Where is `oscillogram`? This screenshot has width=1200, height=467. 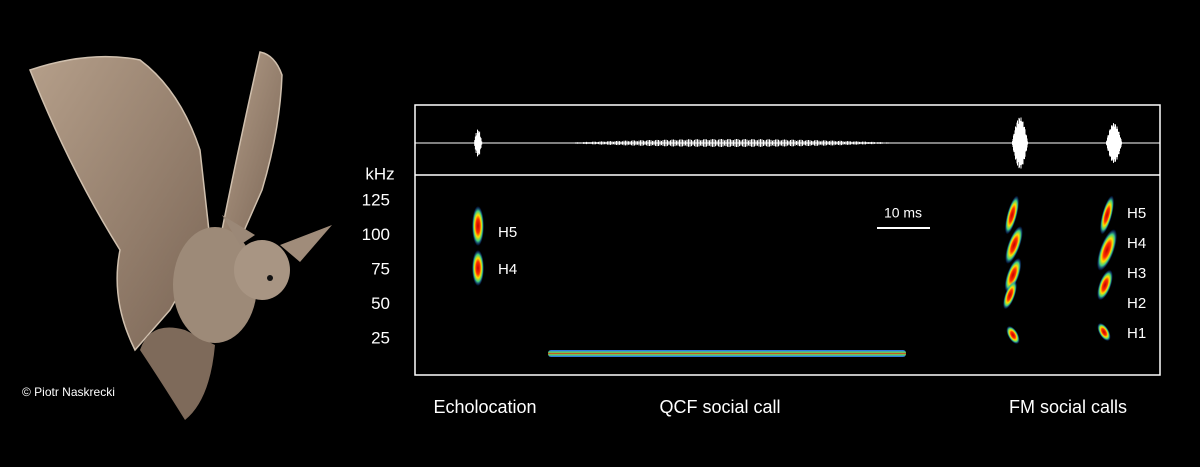
oscillogram is located at coordinates (787, 143).